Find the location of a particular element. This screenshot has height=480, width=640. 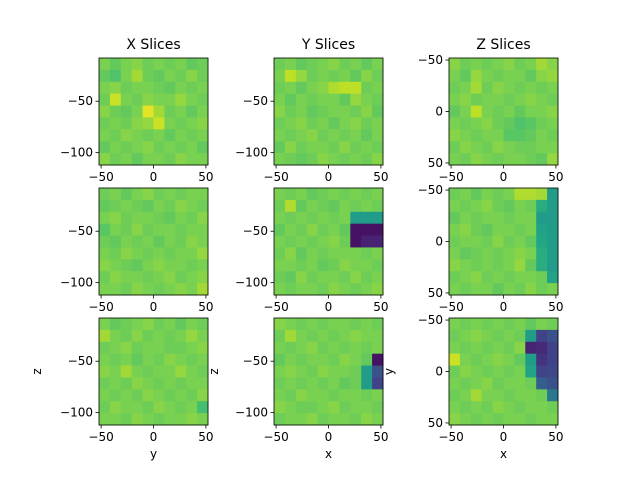

y-tick-label: −50 is located at coordinates (80, 101).